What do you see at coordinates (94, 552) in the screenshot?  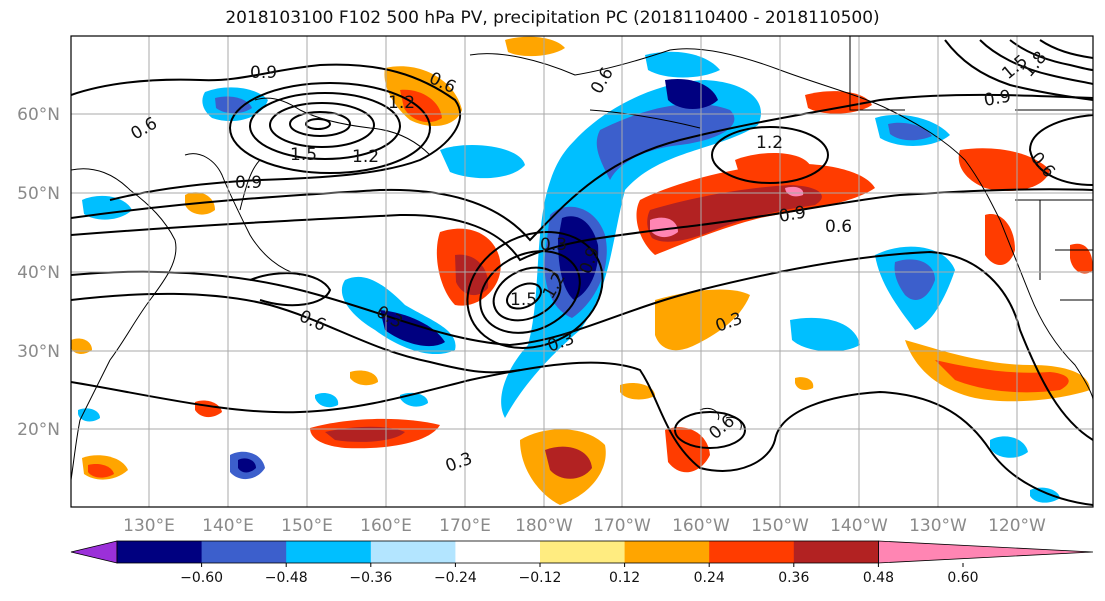 I see `colorbar-extend-low` at bounding box center [94, 552].